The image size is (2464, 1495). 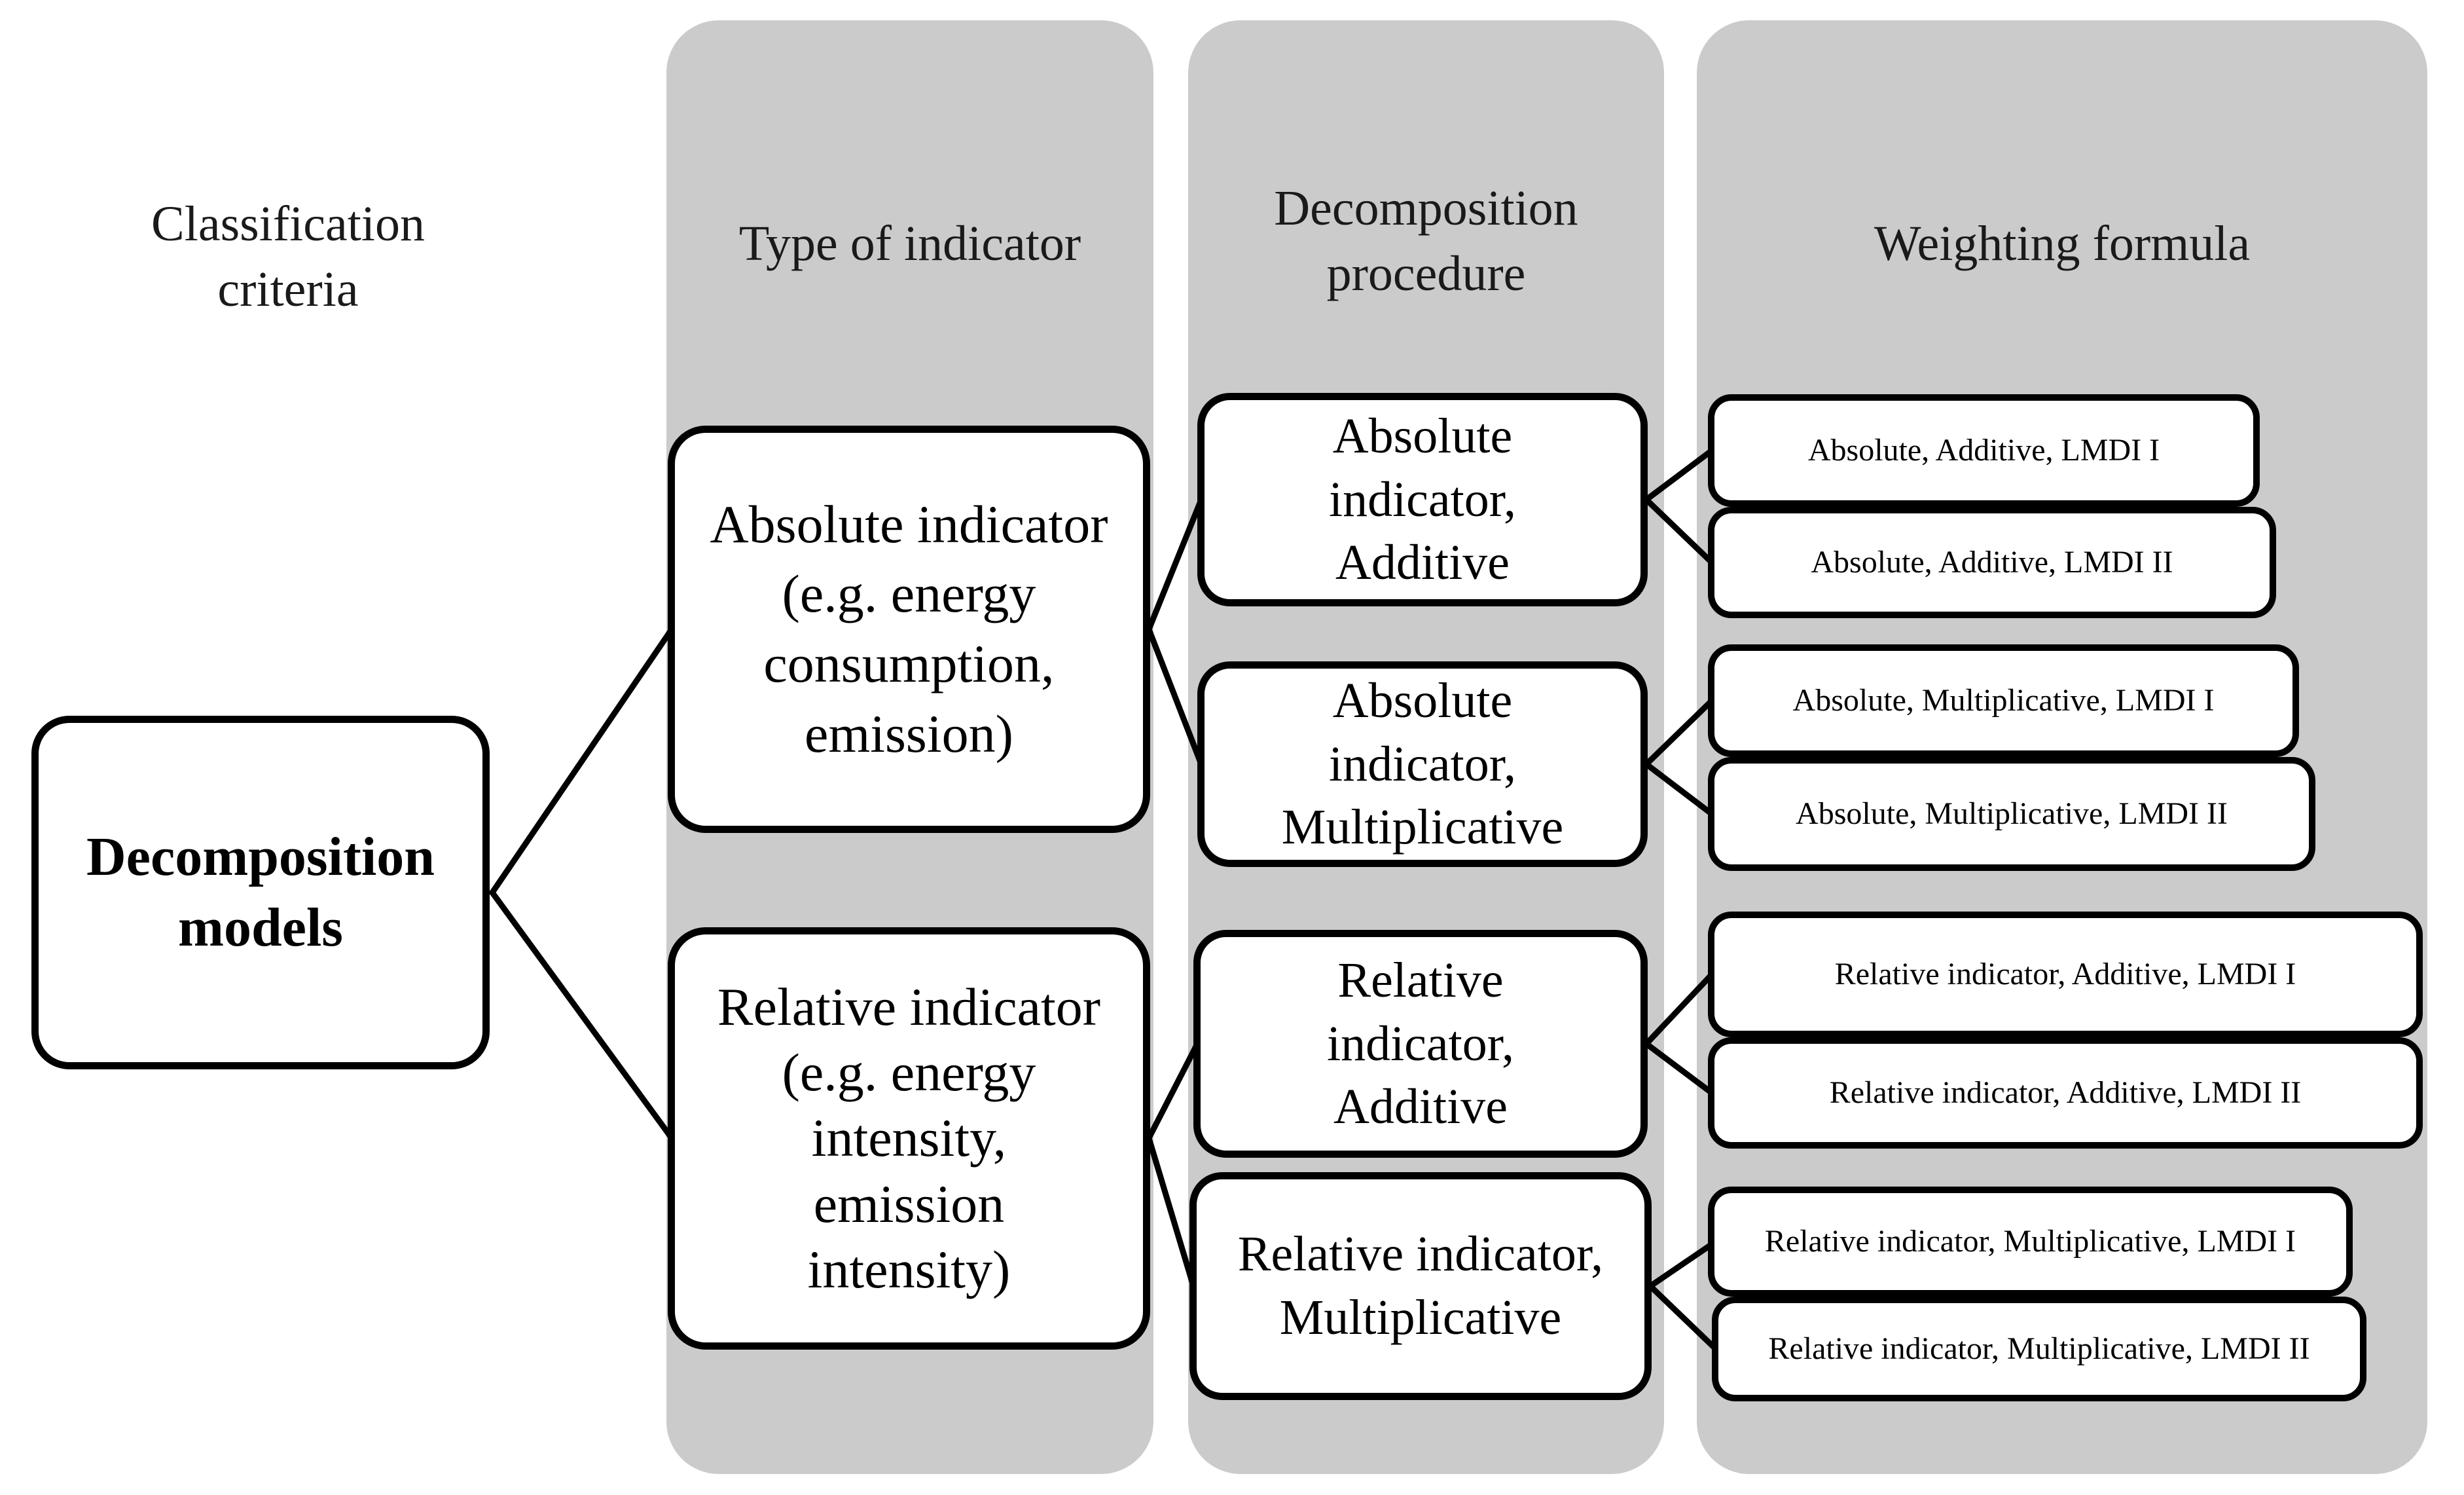 What do you see at coordinates (2062, 243) in the screenshot?
I see `header-weighting-formula: Weighting formula` at bounding box center [2062, 243].